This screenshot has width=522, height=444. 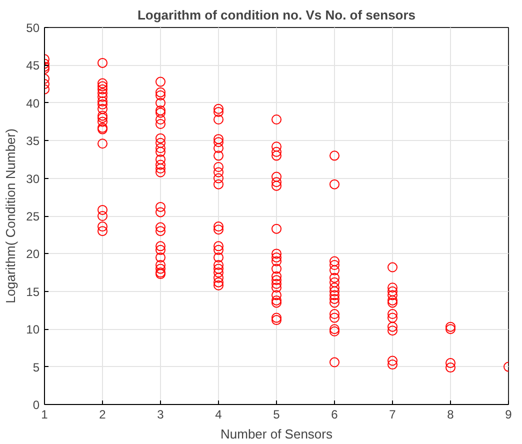 I want to click on y-tick-label: 35, so click(x=33, y=141).